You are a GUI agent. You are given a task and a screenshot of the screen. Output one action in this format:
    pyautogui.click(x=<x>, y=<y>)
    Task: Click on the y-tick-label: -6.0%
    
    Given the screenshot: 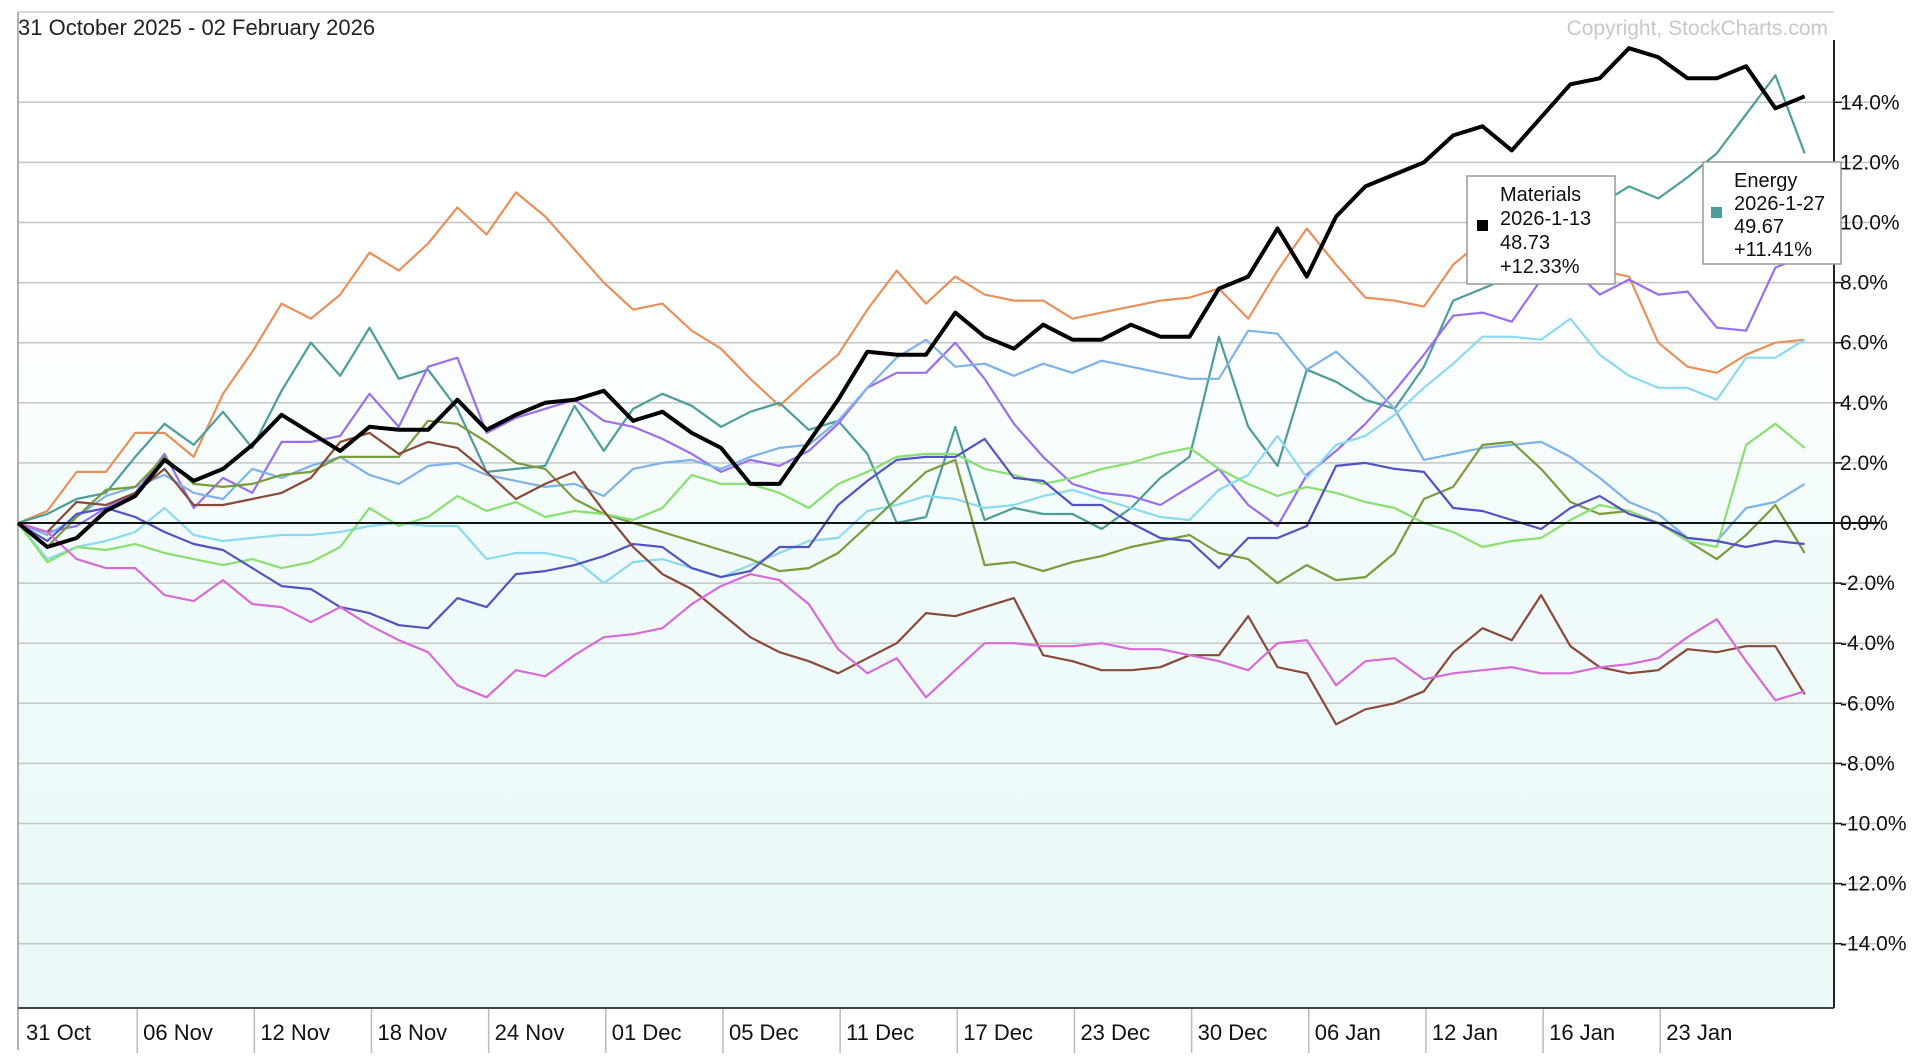 What is the action you would take?
    pyautogui.click(x=1867, y=703)
    